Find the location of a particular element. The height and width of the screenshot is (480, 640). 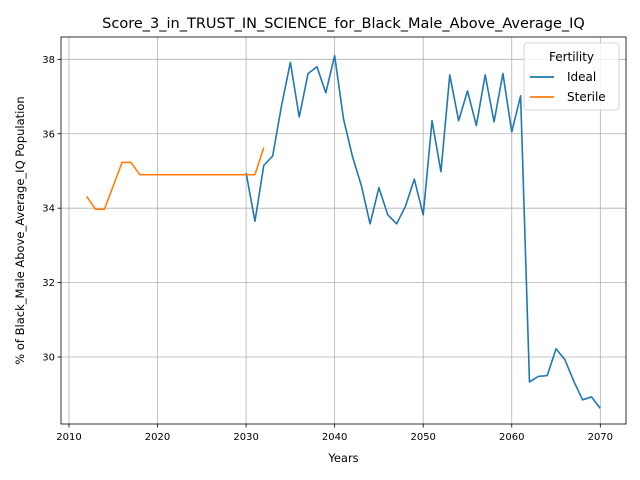

x-axis: 2010 2020 2030 2040 2050 2060 2070 is located at coordinates (334, 433).